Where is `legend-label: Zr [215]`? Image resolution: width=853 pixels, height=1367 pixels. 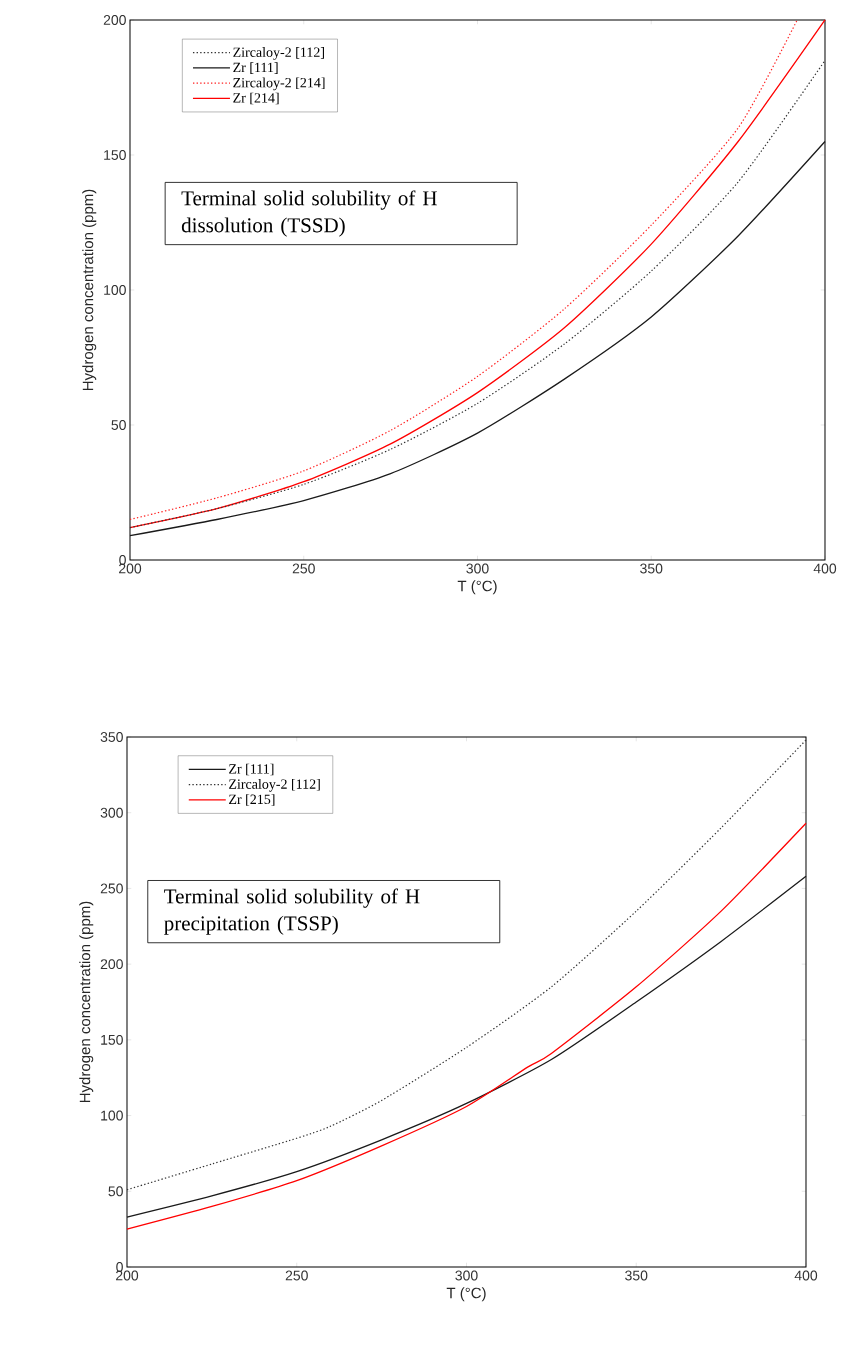
legend-label: Zr [215] is located at coordinates (252, 800).